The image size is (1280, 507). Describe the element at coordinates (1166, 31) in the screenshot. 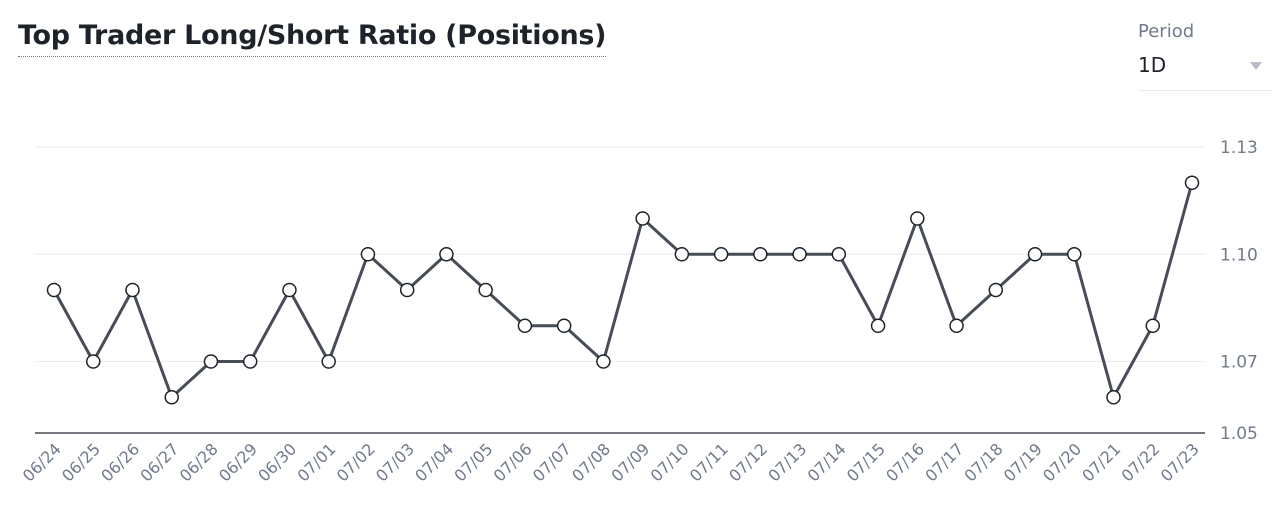

I see `period-label: Period` at that location.